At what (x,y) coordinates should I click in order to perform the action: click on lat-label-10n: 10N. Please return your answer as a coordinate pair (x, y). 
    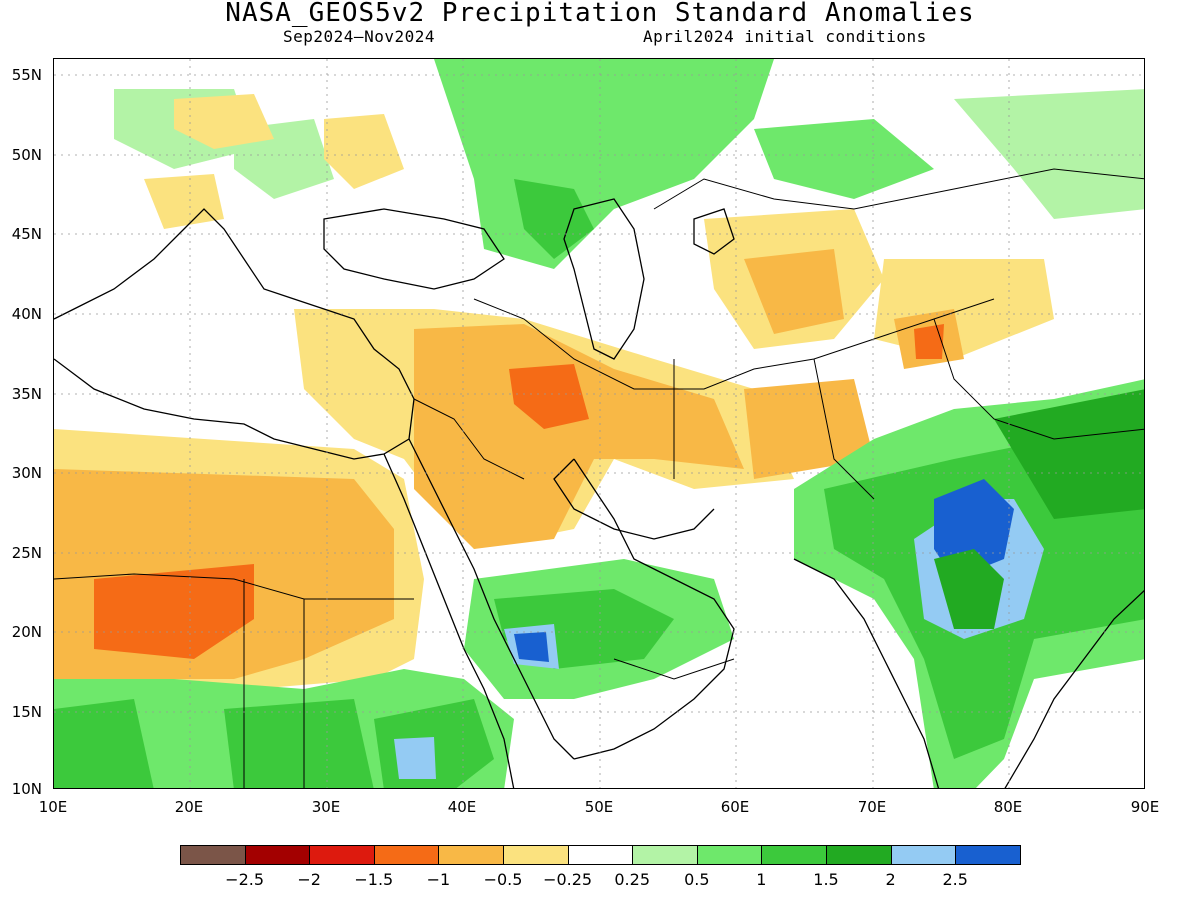
    Looking at the image, I should click on (26, 789).